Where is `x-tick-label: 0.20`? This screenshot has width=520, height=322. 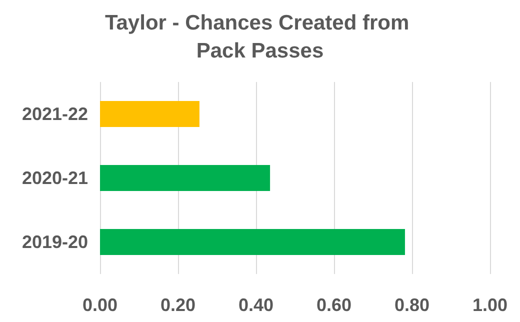
x-tick-label: 0.20 is located at coordinates (178, 305).